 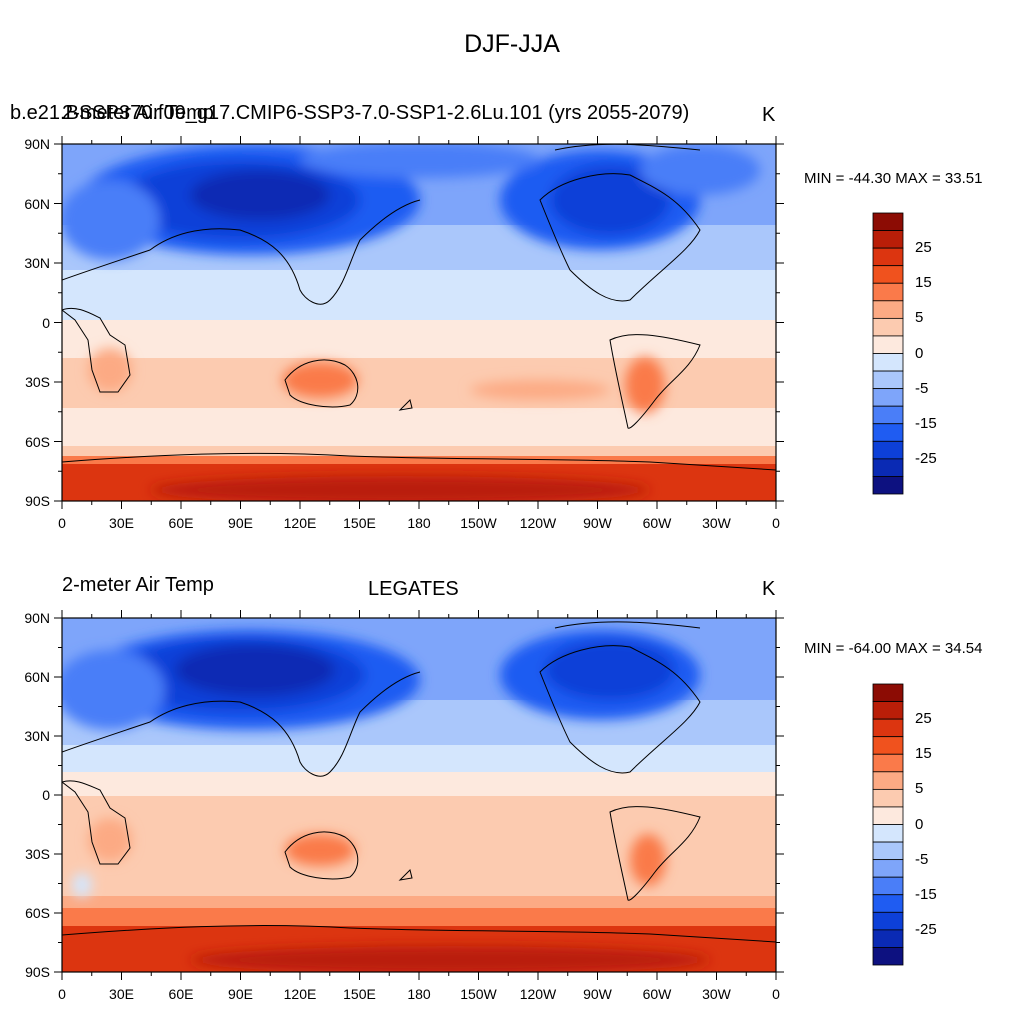 I want to click on panel2-colorbar, so click(x=888, y=824).